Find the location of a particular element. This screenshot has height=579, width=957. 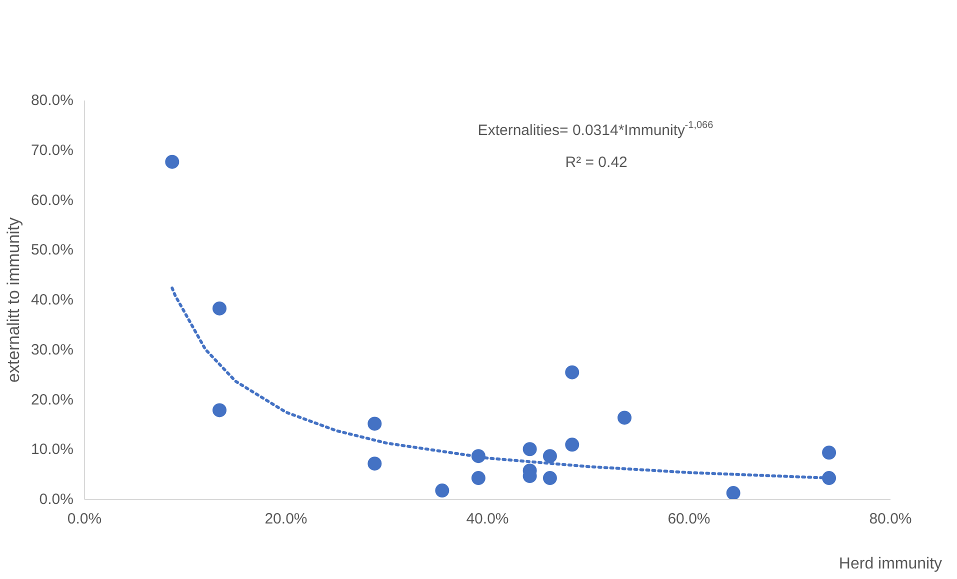

x-tick-label: 40.0% is located at coordinates (487, 519).